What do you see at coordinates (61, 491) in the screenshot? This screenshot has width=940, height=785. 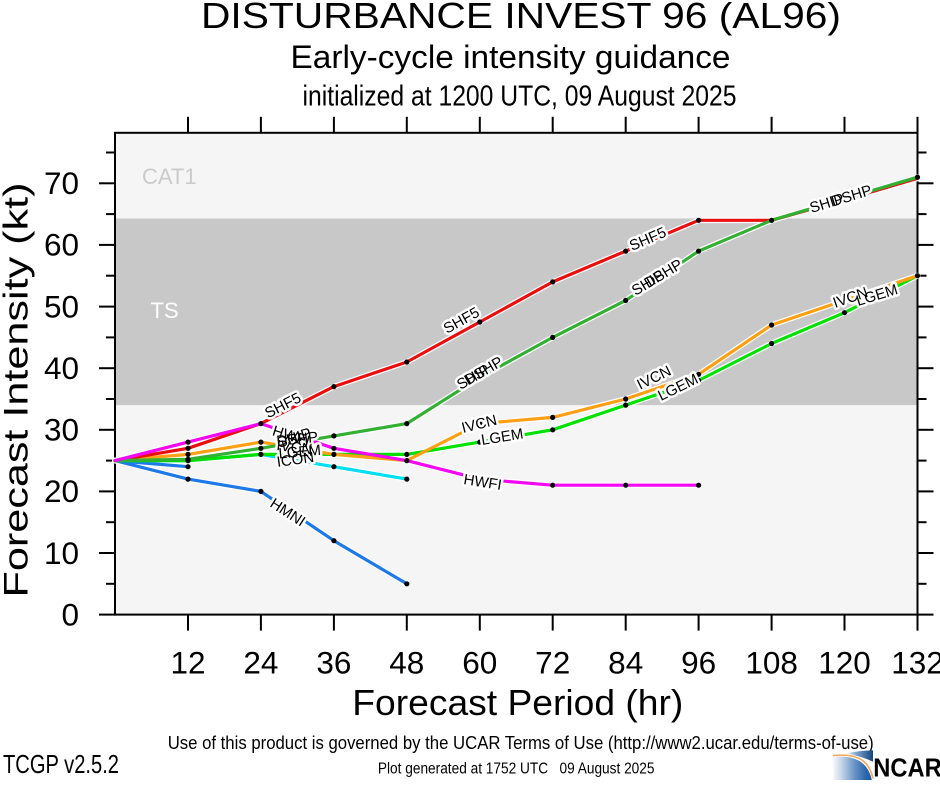 I see `svg-text: 20` at bounding box center [61, 491].